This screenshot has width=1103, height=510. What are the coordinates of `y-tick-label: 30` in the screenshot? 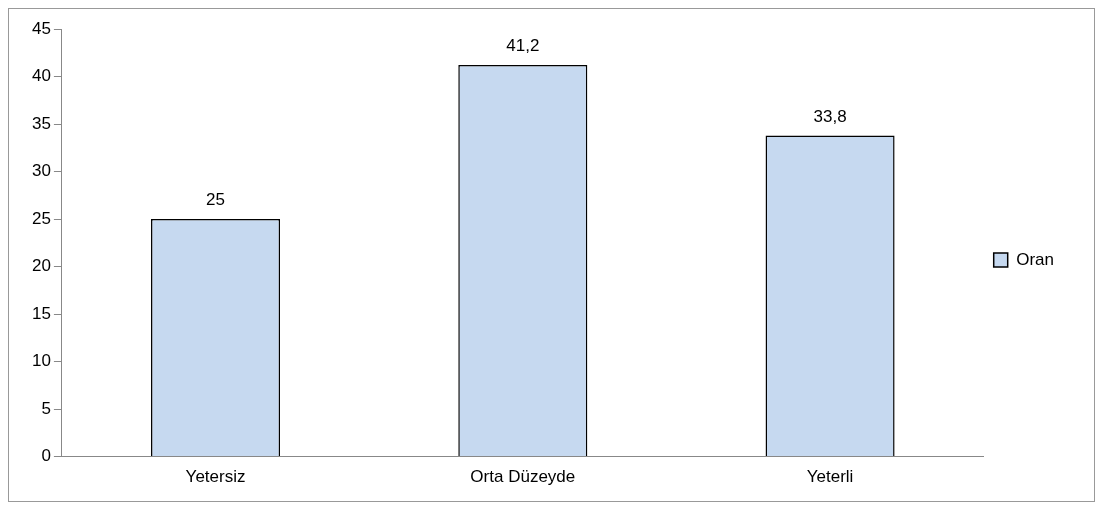 It's located at (41, 171).